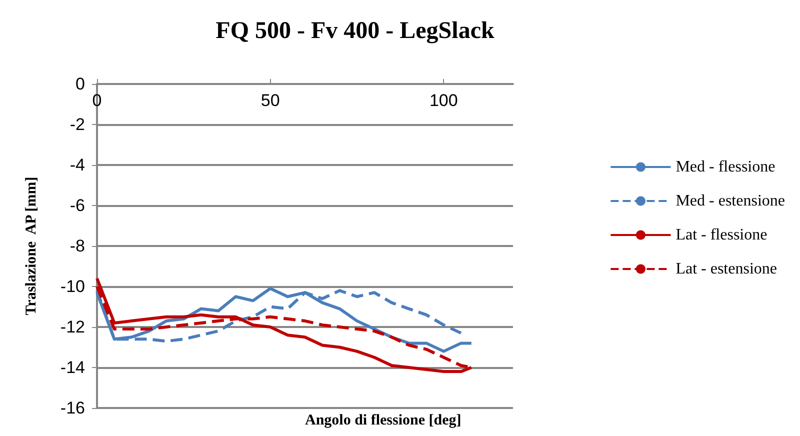  Describe the element at coordinates (355, 31) in the screenshot. I see `chart-title: FQ 500 - Fv 400 - LegSlack` at that location.